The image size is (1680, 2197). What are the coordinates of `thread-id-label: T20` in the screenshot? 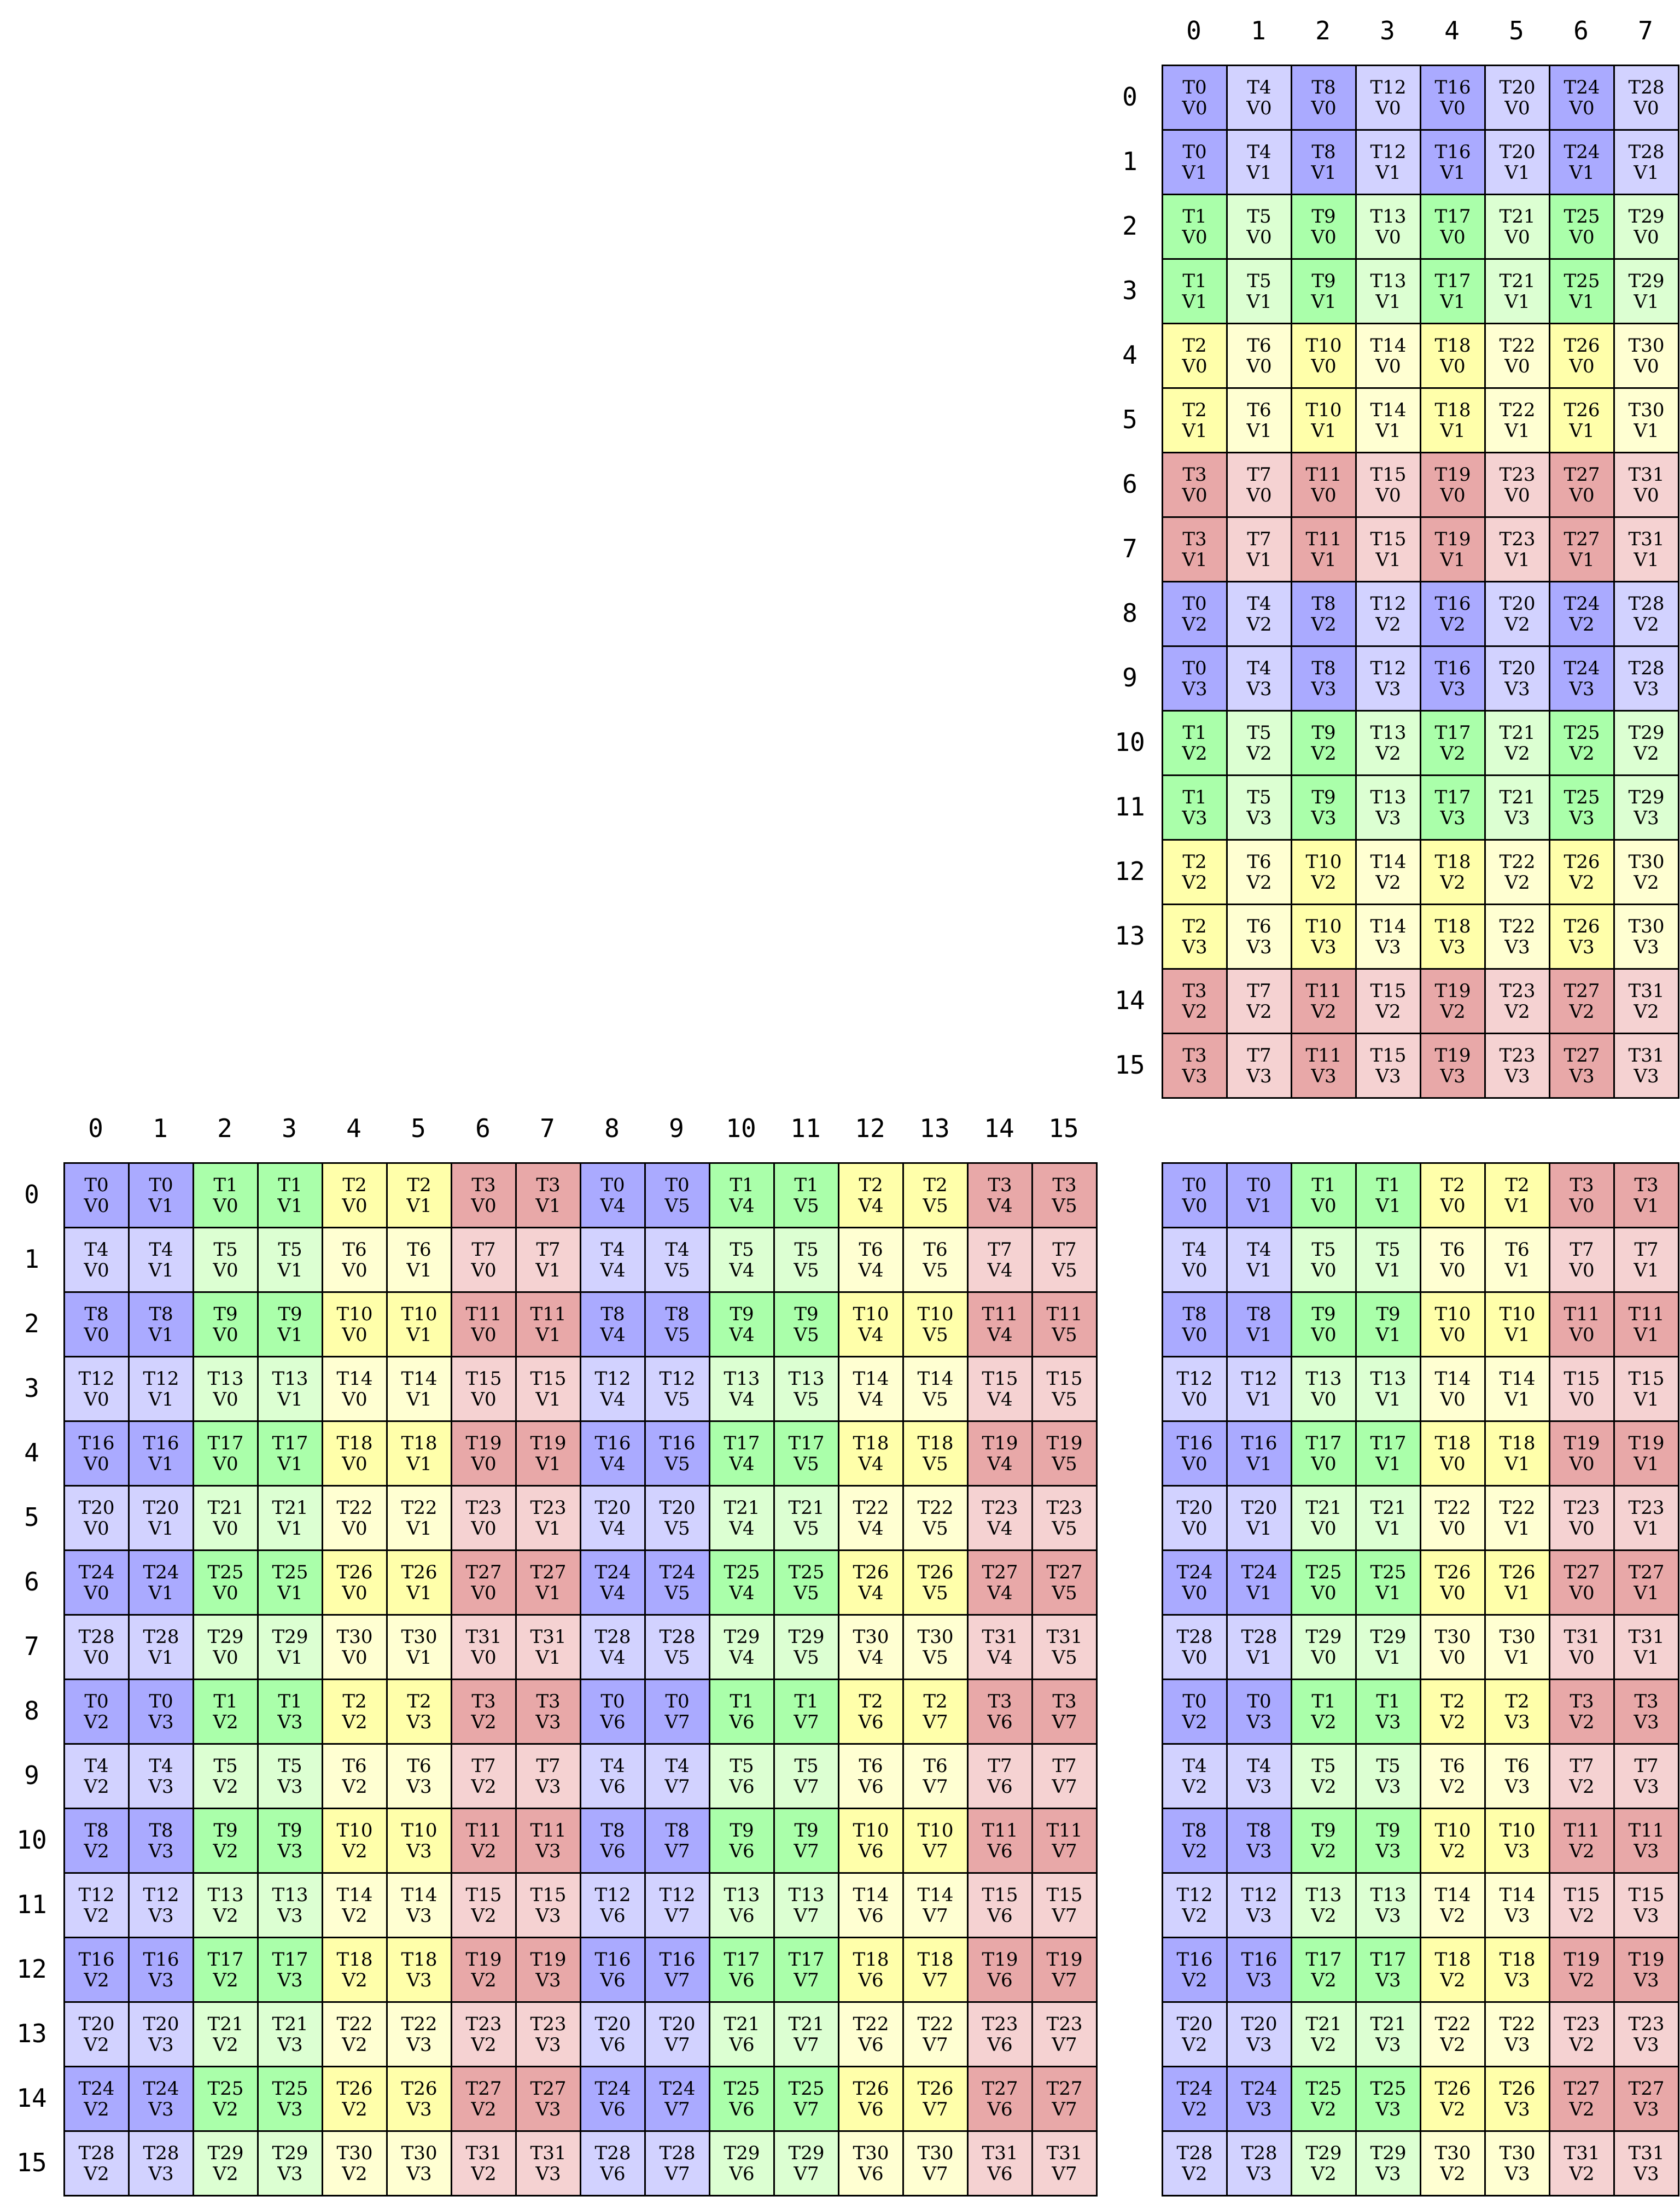 It's located at (1194, 2024).